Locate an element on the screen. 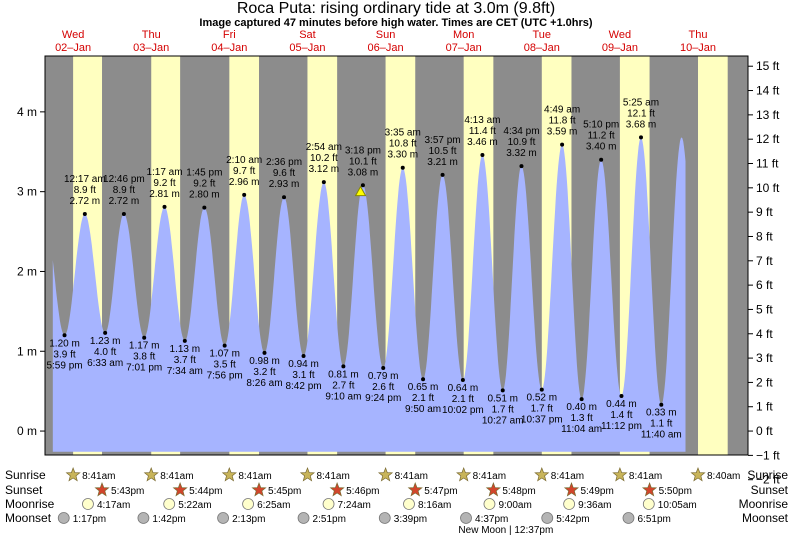 The image size is (793, 538). low-tide-label: 1.7 ft is located at coordinates (503, 409).